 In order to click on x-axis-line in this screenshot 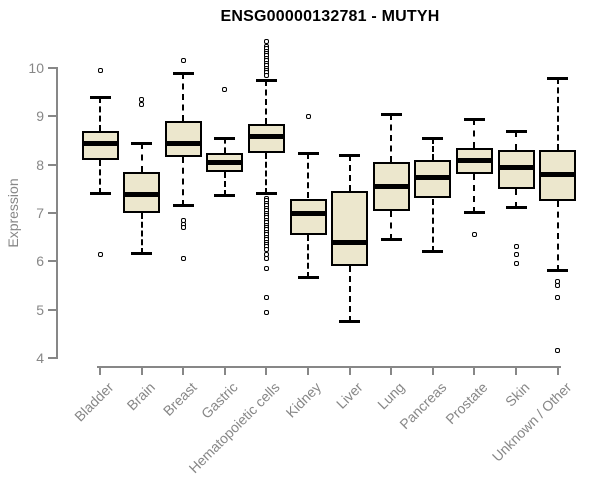, I will do `click(329, 367)`.